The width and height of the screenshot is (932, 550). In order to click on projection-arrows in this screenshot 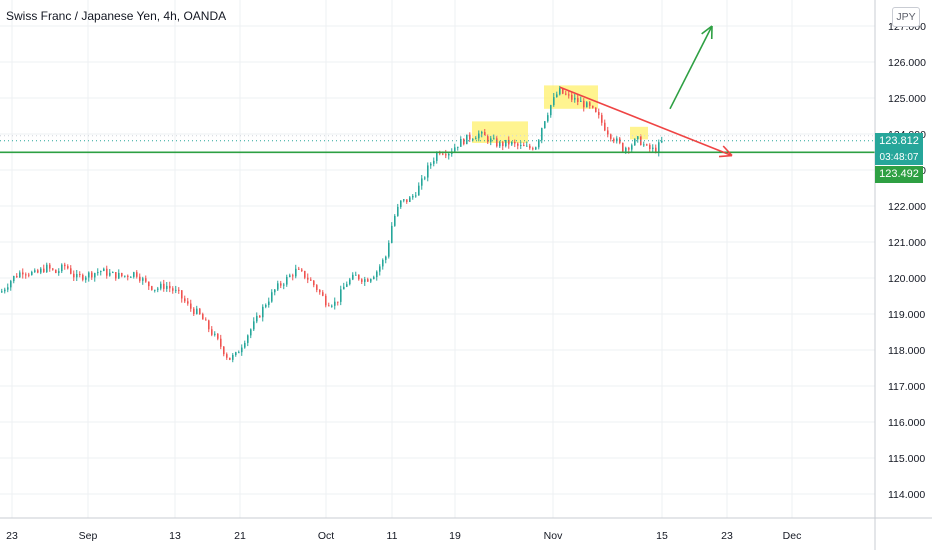, I will do `click(646, 91)`.